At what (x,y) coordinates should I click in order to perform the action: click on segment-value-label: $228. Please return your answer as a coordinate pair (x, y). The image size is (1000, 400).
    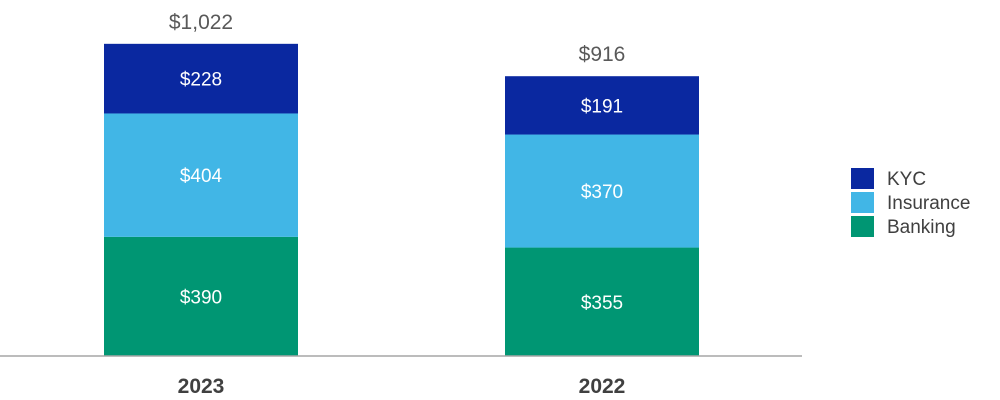
    Looking at the image, I should click on (201, 80).